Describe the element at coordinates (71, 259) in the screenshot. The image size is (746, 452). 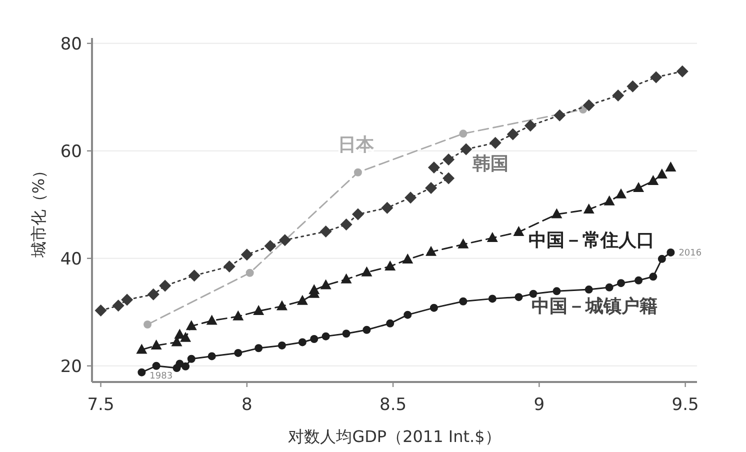
I see `y-tick-label: 40` at that location.